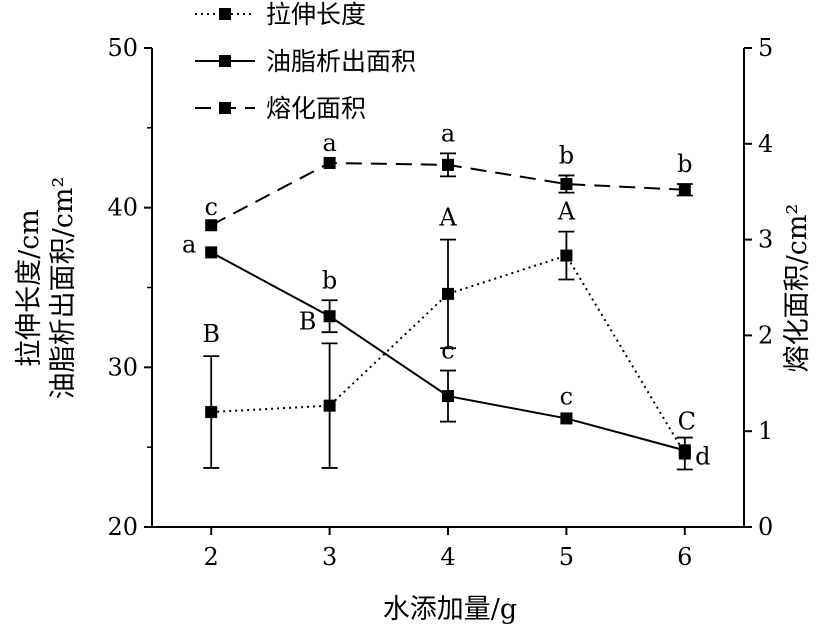 This screenshot has width=839, height=630. What do you see at coordinates (765, 240) in the screenshot?
I see `y-right-tick-label: 3` at bounding box center [765, 240].